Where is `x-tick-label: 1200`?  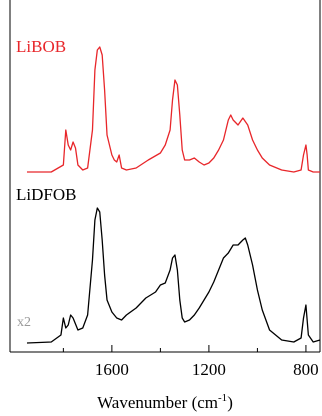
x-tick-label: 1200 is located at coordinates (209, 369).